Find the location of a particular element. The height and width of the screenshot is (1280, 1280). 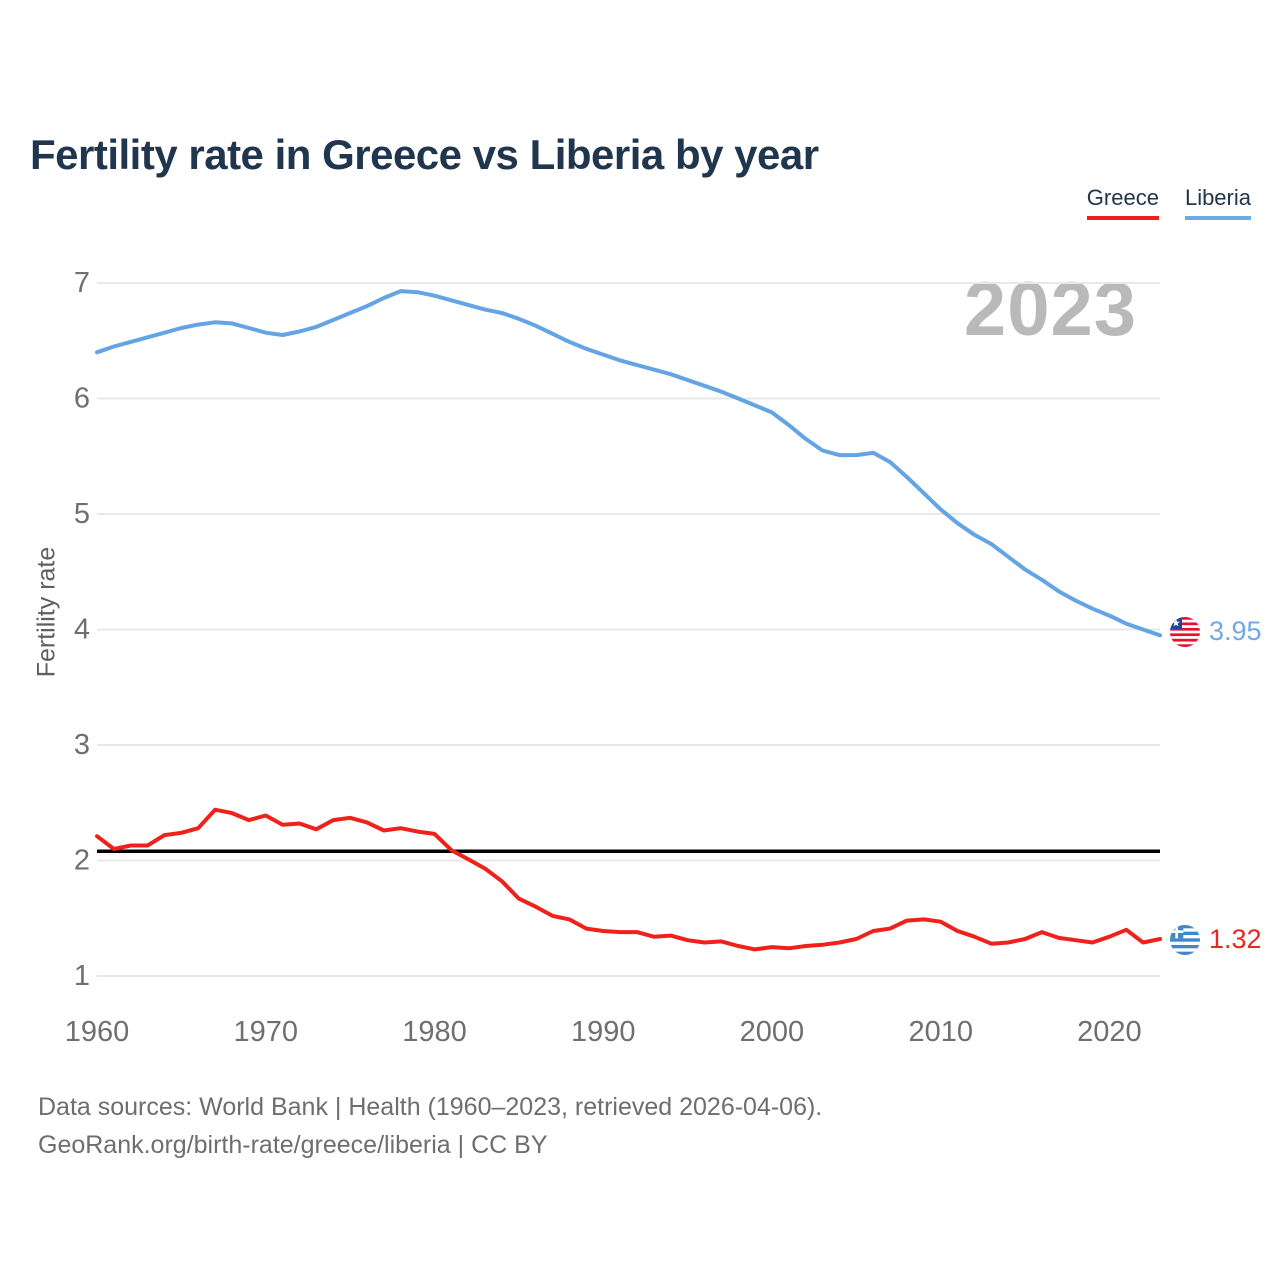

svg-text: 2010 is located at coordinates (940, 1032).